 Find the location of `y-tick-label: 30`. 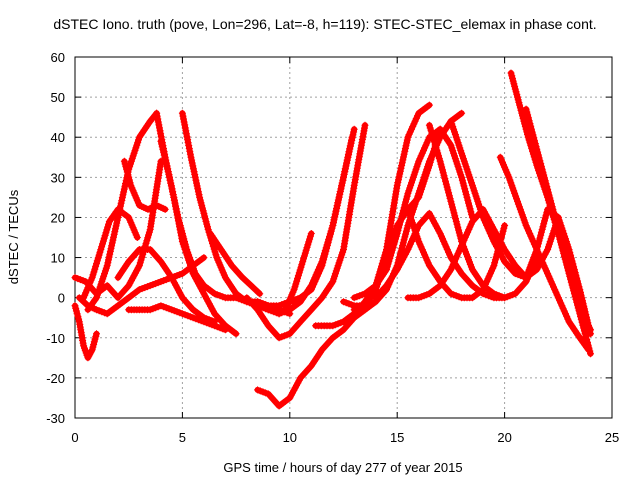

y-tick-label: 30 is located at coordinates (58, 177).